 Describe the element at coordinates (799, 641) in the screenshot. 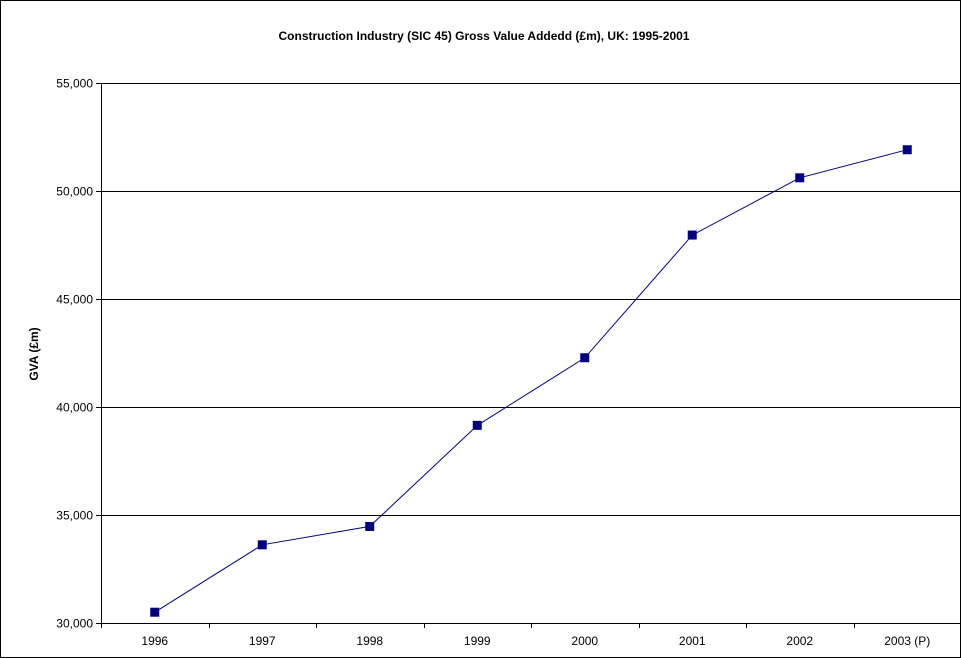

I see `x-tick-label-6: 2002` at that location.